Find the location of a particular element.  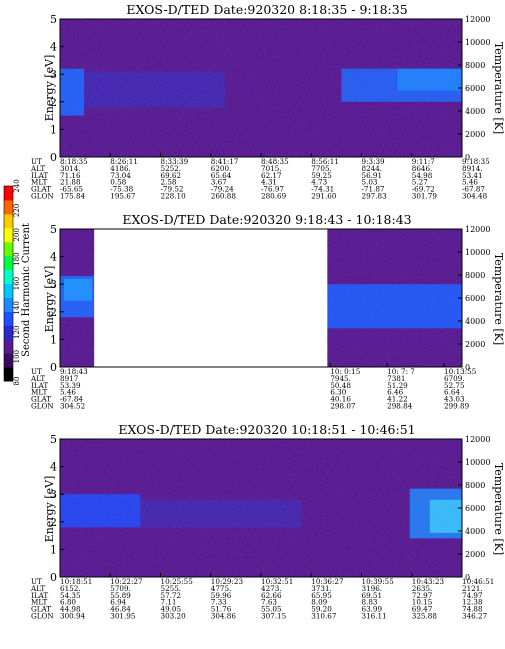

table-cell: 69.51 is located at coordinates (372, 595).